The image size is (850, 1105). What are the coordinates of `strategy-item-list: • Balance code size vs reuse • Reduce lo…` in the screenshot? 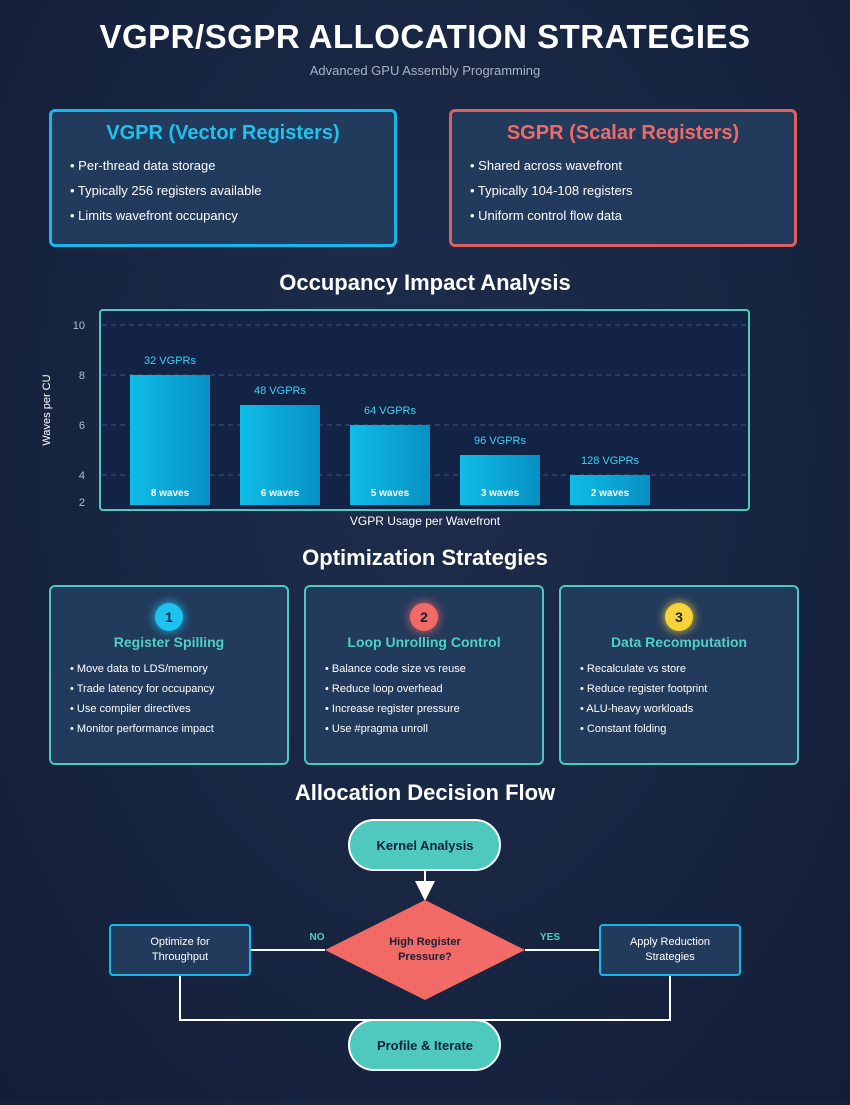 It's located at (433, 703).